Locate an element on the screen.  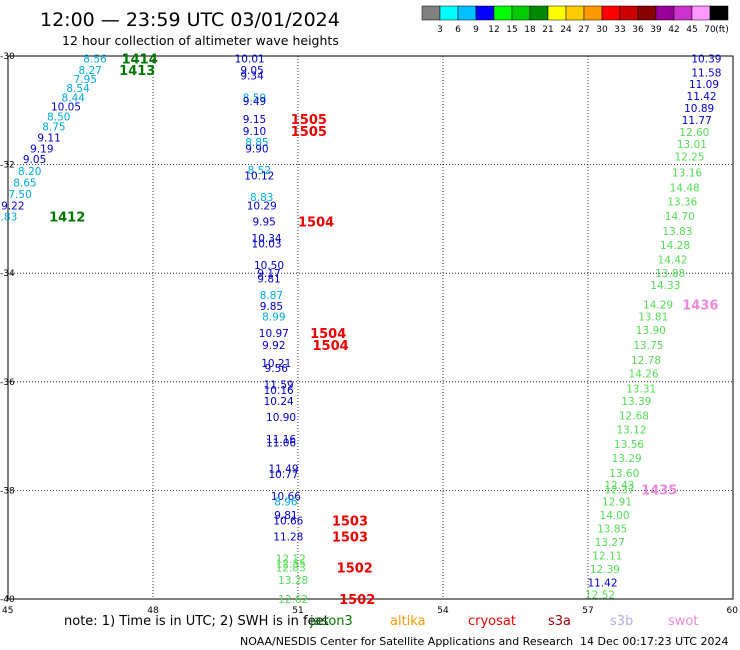
pass-number-label: 1435 is located at coordinates (659, 490).